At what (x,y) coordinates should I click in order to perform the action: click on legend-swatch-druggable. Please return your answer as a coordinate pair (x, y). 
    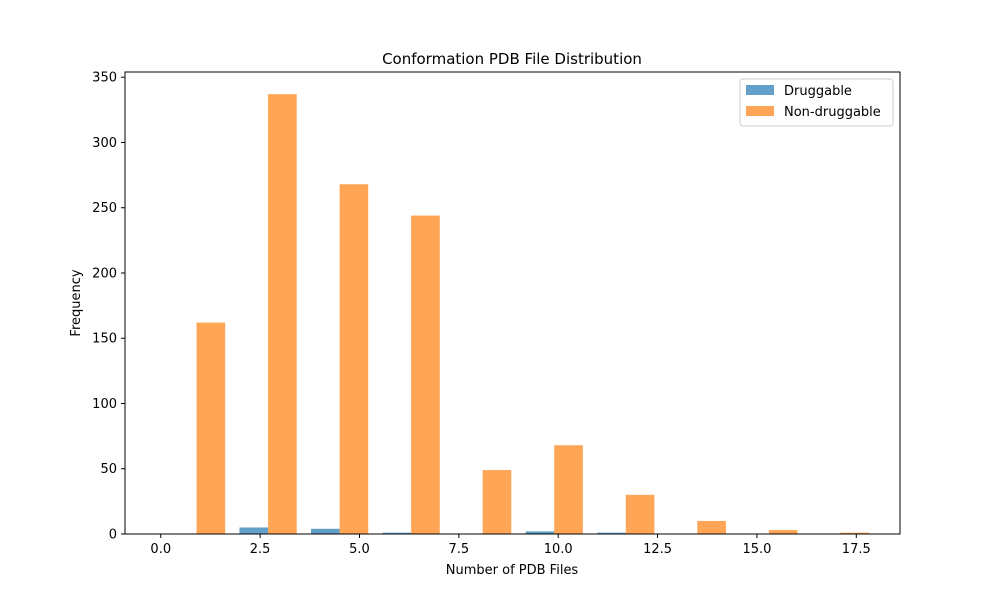
    Looking at the image, I should click on (760, 90).